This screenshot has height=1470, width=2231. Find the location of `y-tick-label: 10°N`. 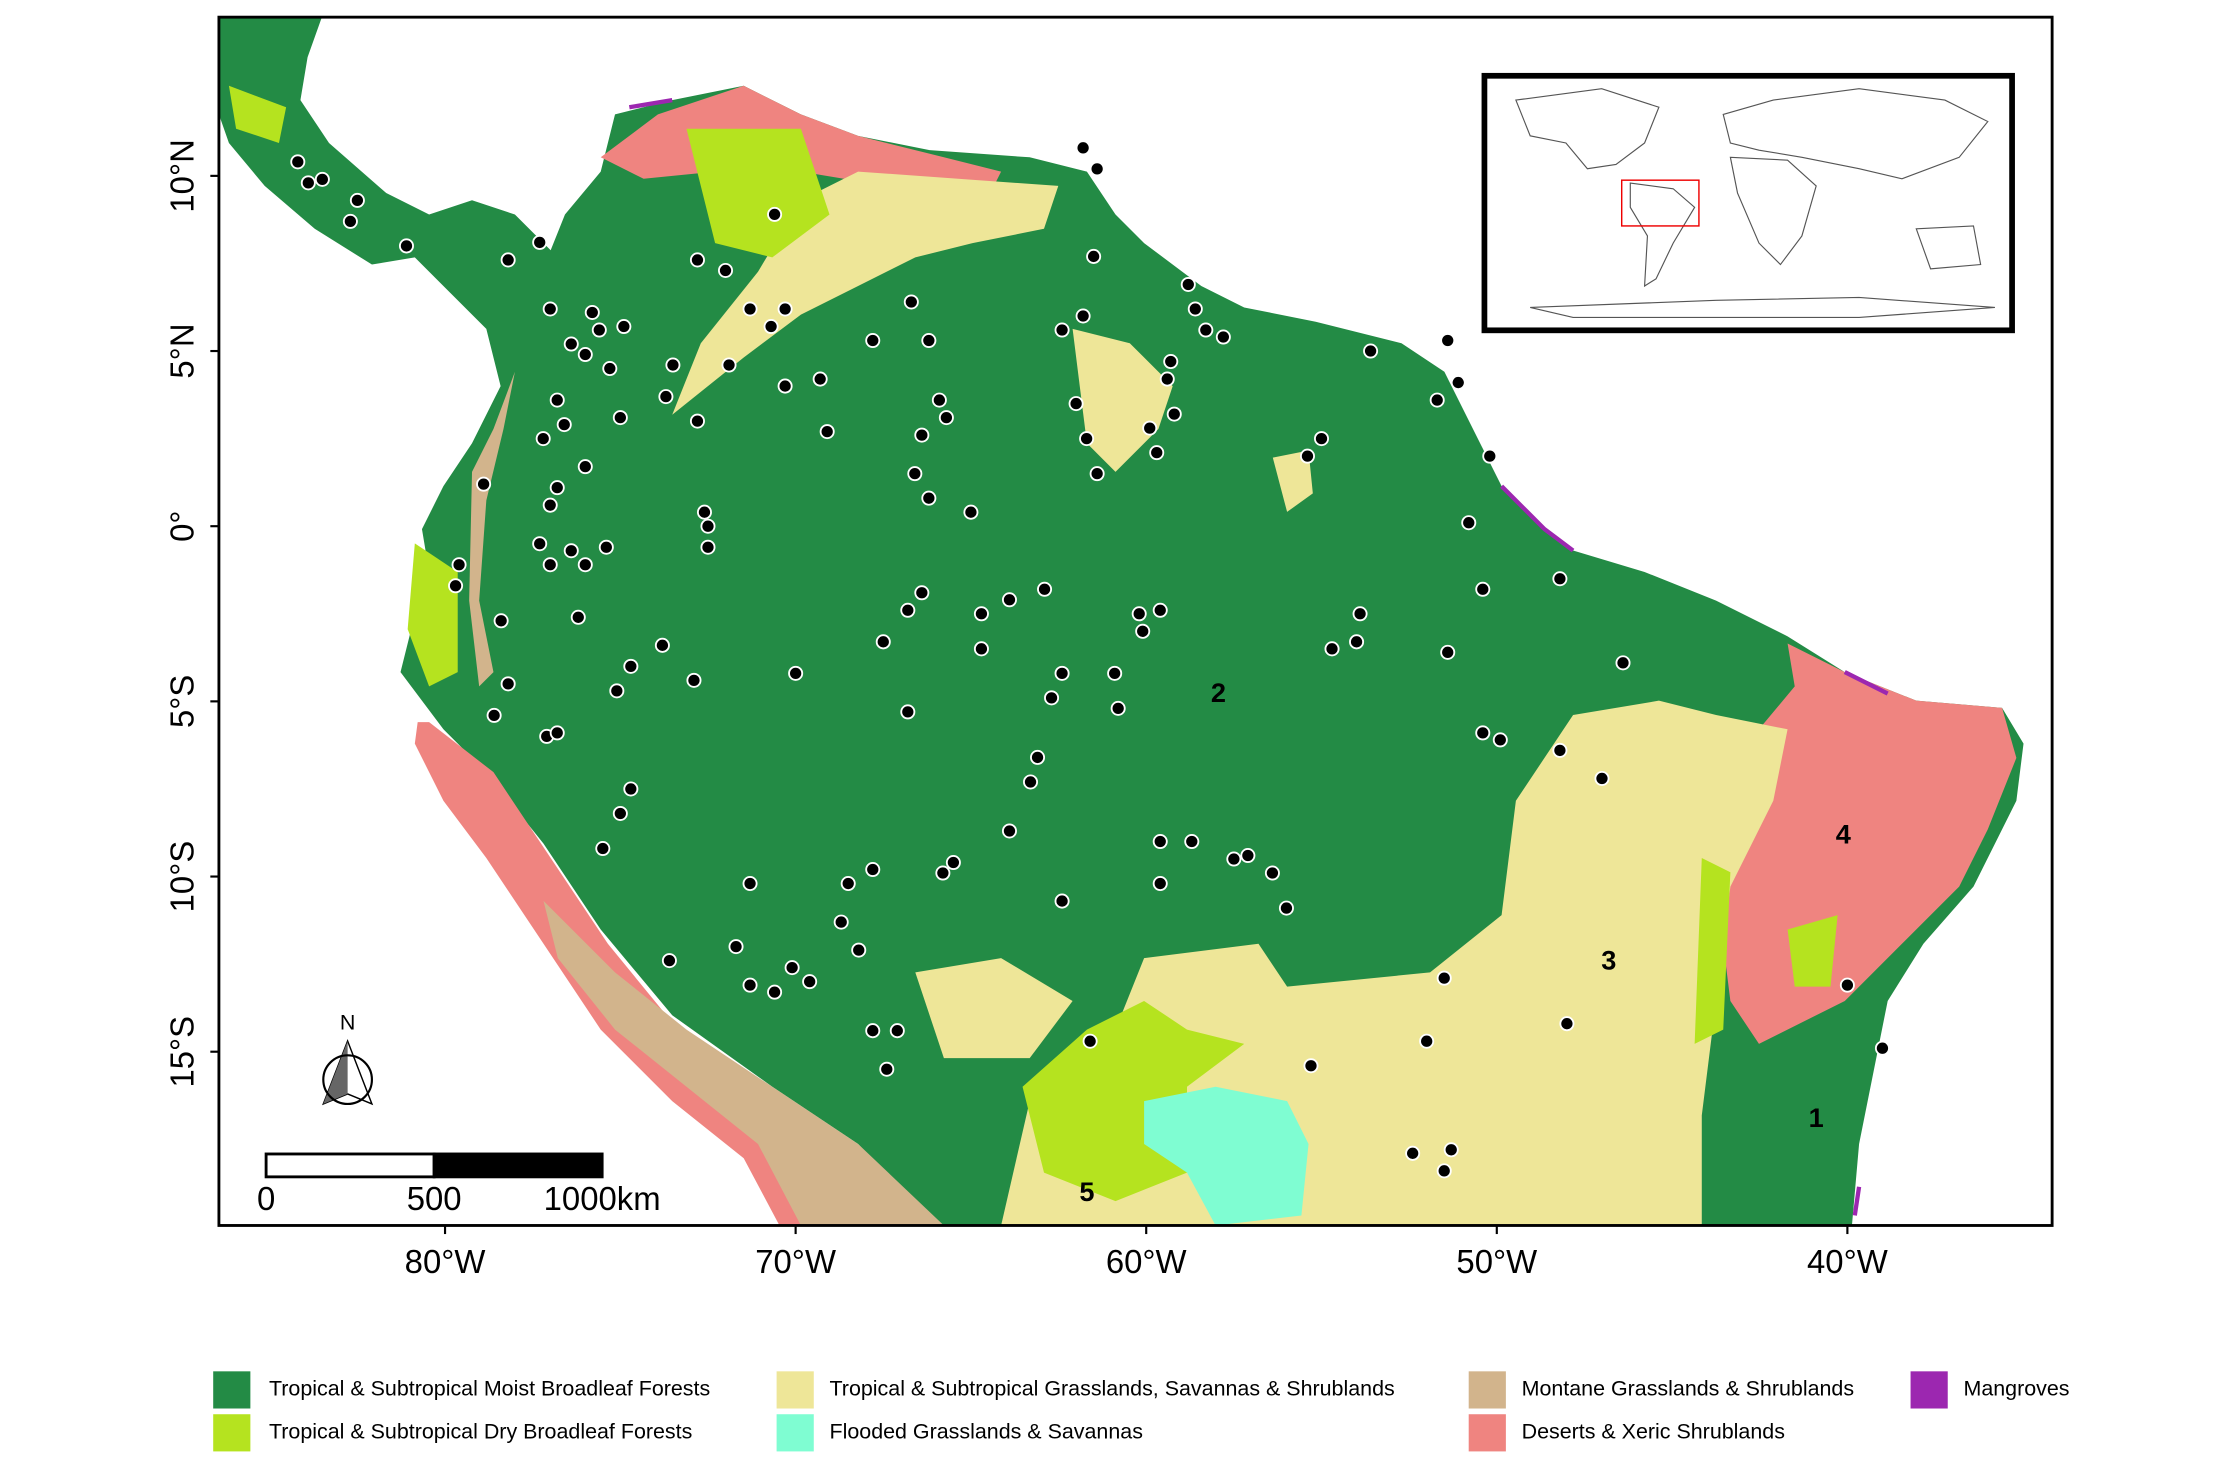

y-tick-label: 10°N is located at coordinates (181, 175).